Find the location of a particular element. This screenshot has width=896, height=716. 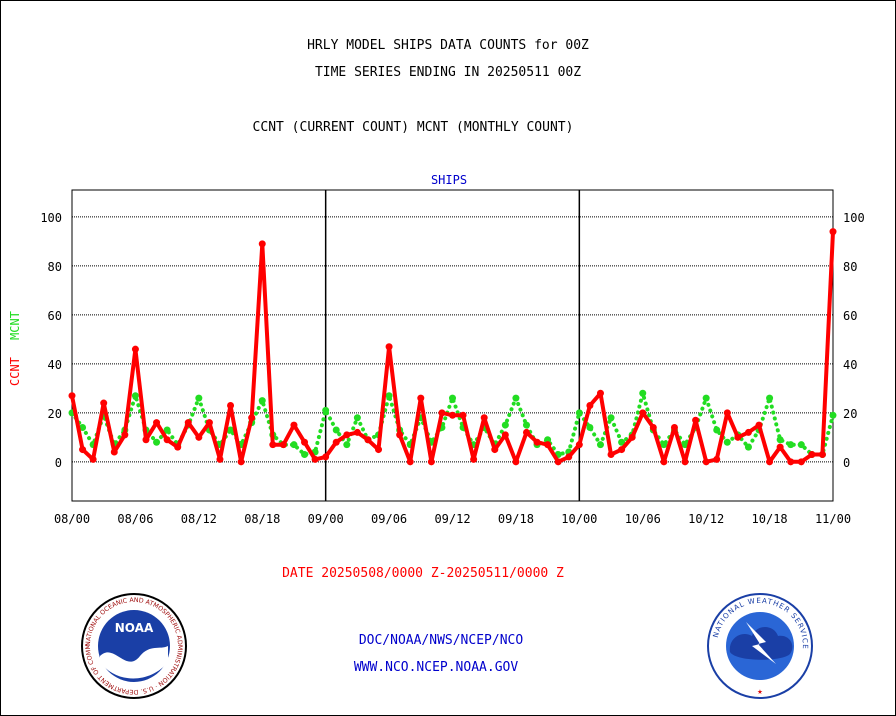

x-tick-label: 08/00 is located at coordinates (72, 519).